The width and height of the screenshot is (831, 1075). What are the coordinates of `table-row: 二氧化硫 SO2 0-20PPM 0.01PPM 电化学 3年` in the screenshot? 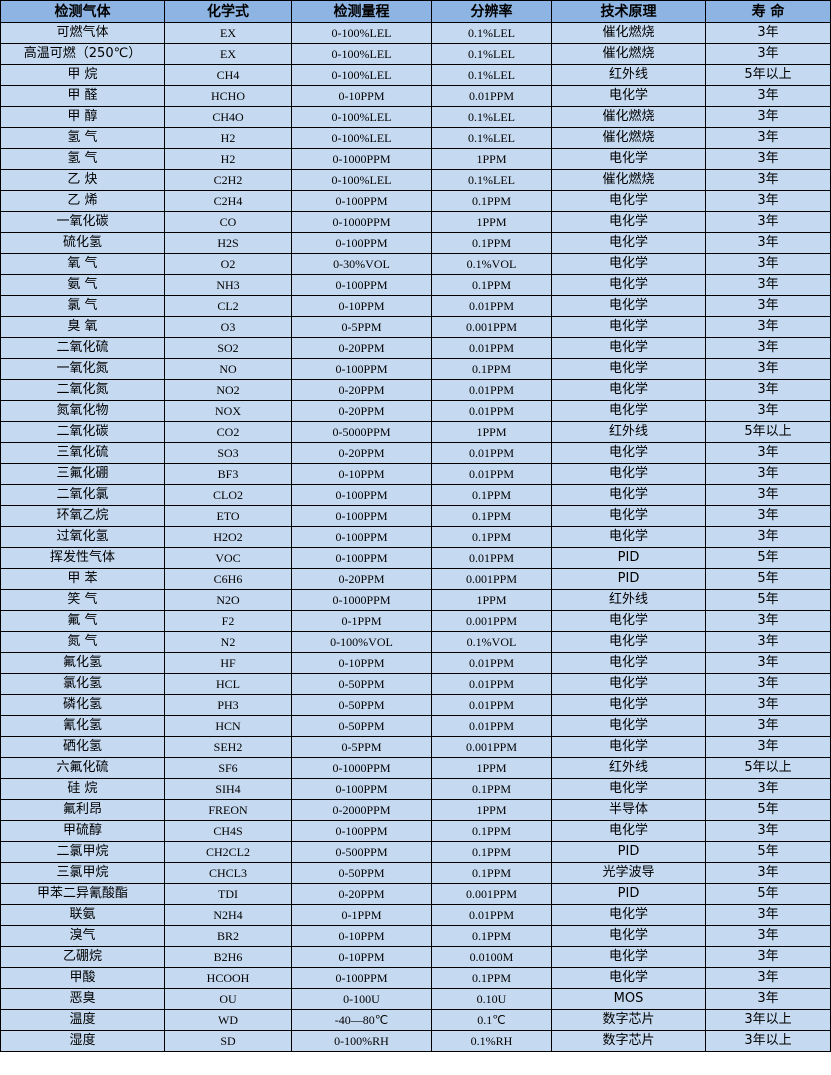 It's located at (415, 348).